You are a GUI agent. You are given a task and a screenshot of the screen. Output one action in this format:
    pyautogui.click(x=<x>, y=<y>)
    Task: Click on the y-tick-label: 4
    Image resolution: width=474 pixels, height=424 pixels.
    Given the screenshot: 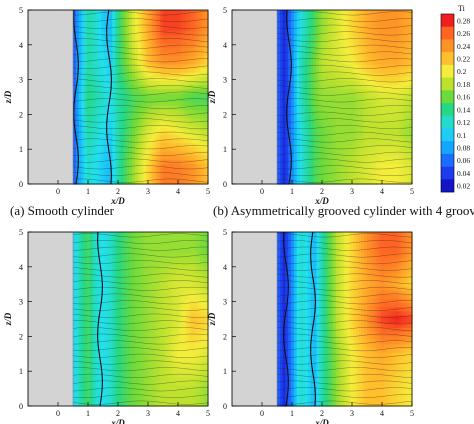 What is the action you would take?
    pyautogui.click(x=225, y=267)
    